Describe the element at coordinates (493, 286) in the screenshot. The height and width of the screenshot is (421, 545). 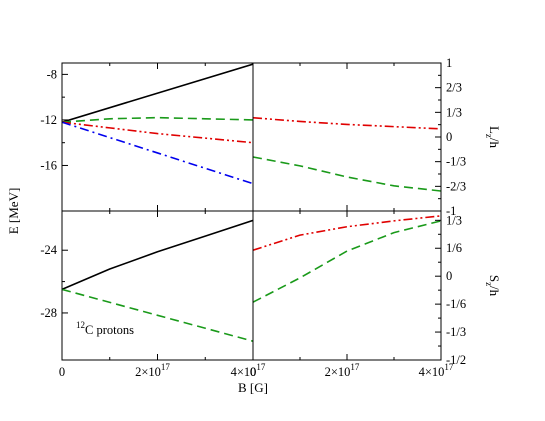
I see `ylabel-Sz: Sz/h` at that location.